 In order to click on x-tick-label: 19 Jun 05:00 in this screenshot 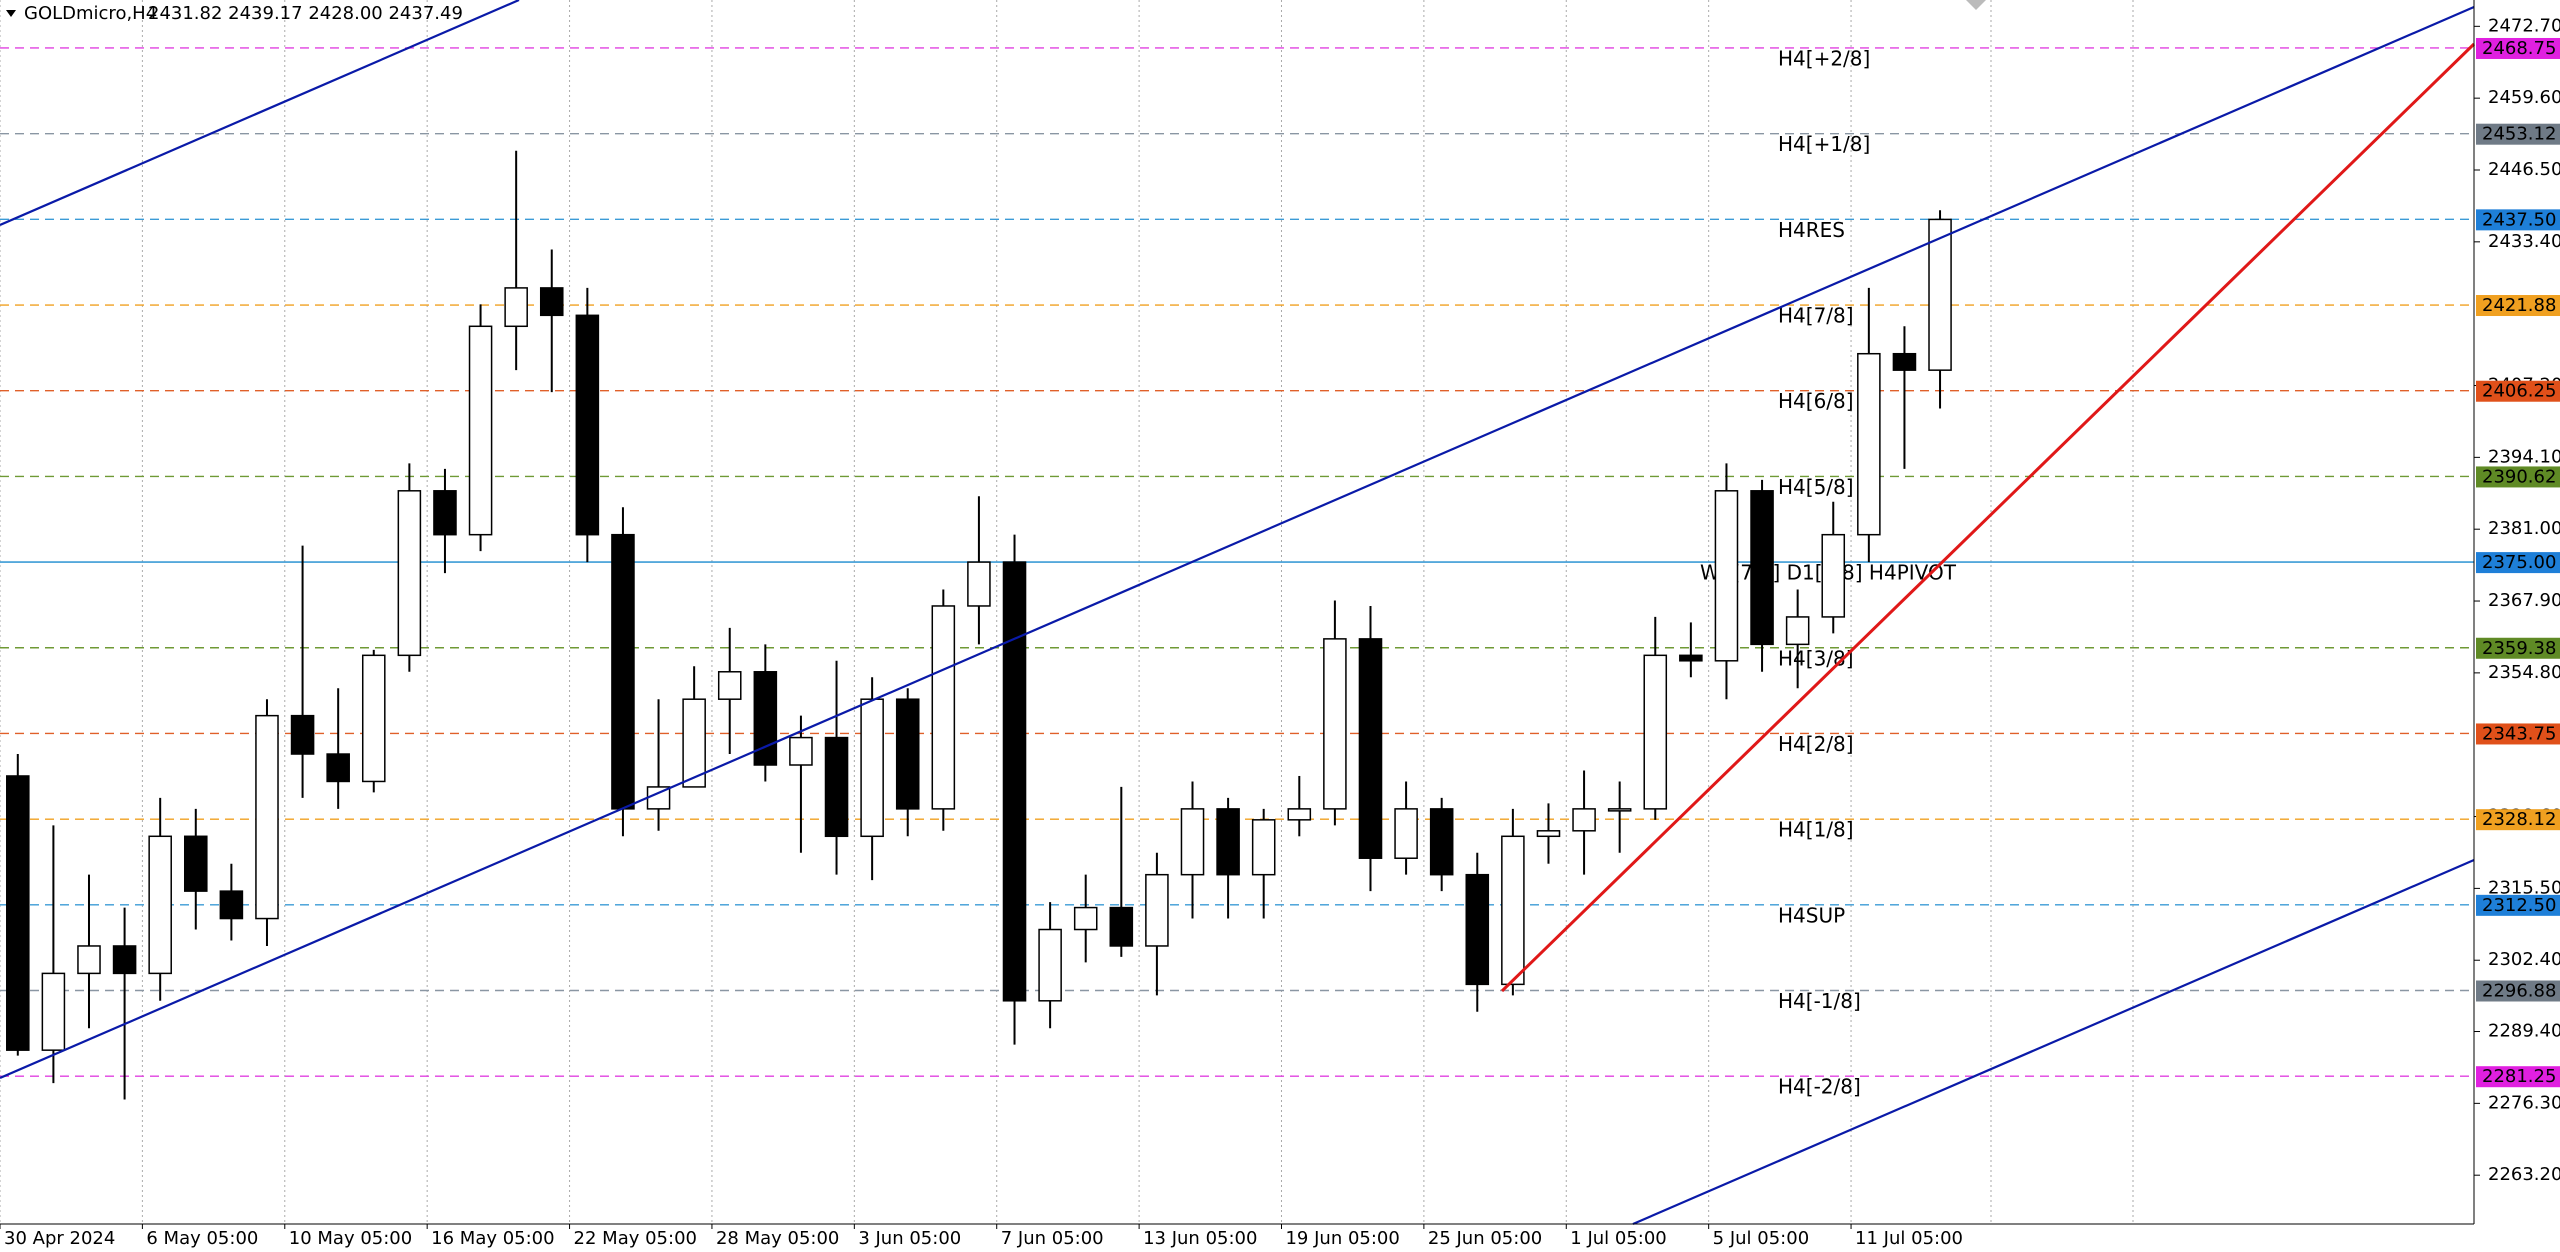, I will do `click(1342, 1238)`.